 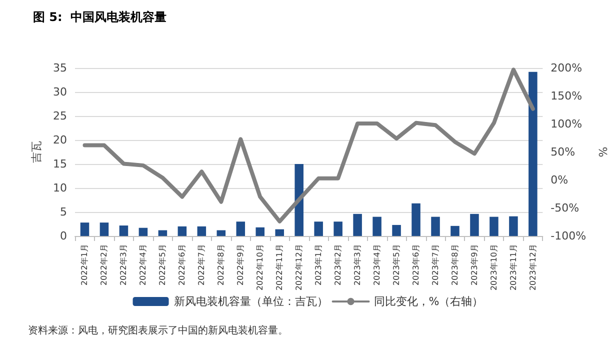 I want to click on x-tick-label: 2022年11月, so click(x=279, y=267).